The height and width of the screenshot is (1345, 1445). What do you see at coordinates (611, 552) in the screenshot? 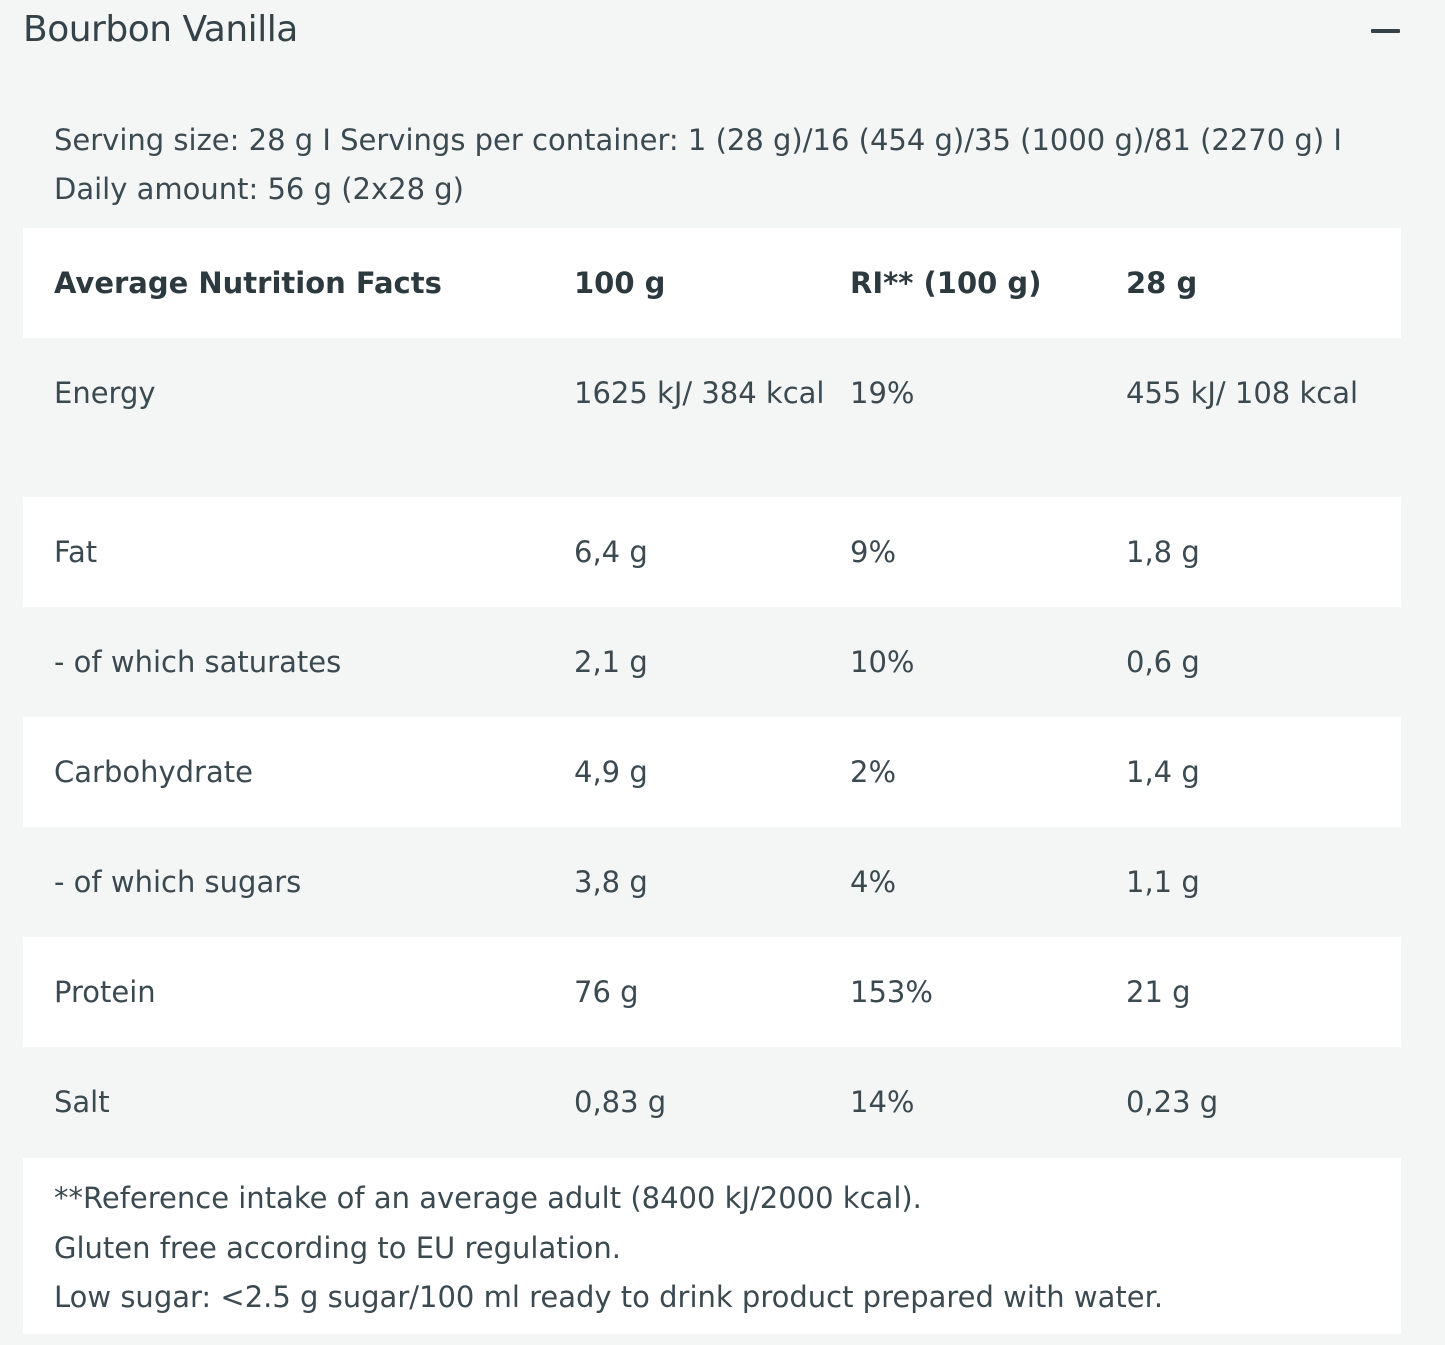
I see `row-per100: 6,4 g` at bounding box center [611, 552].